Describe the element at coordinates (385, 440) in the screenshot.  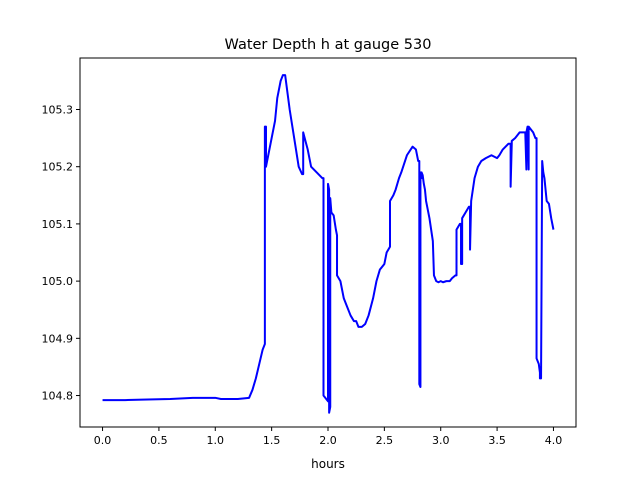
I see `x-tick-label: 2.5` at that location.